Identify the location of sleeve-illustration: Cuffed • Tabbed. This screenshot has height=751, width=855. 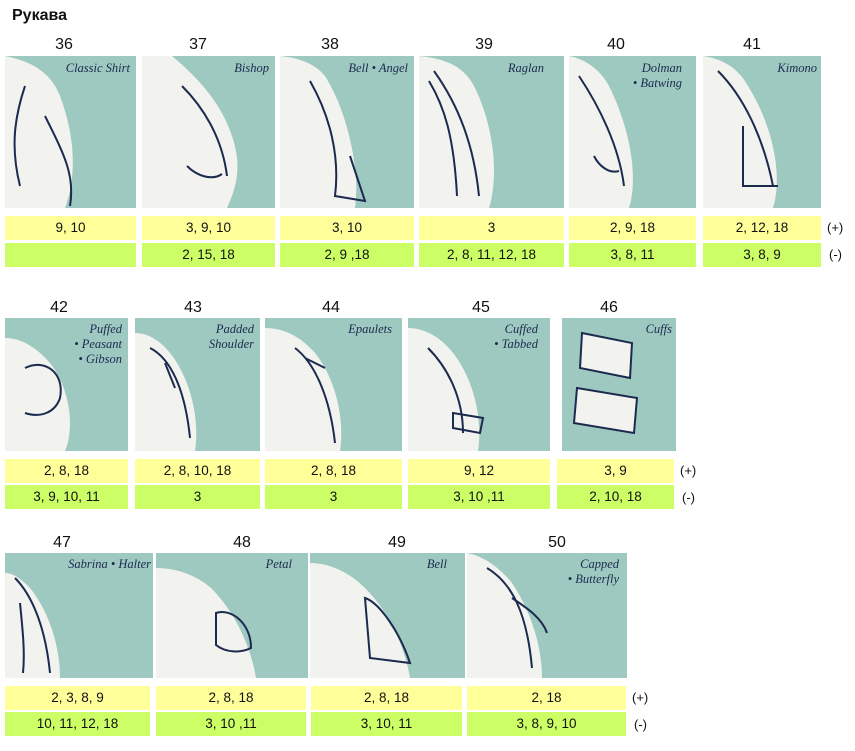
(479, 384).